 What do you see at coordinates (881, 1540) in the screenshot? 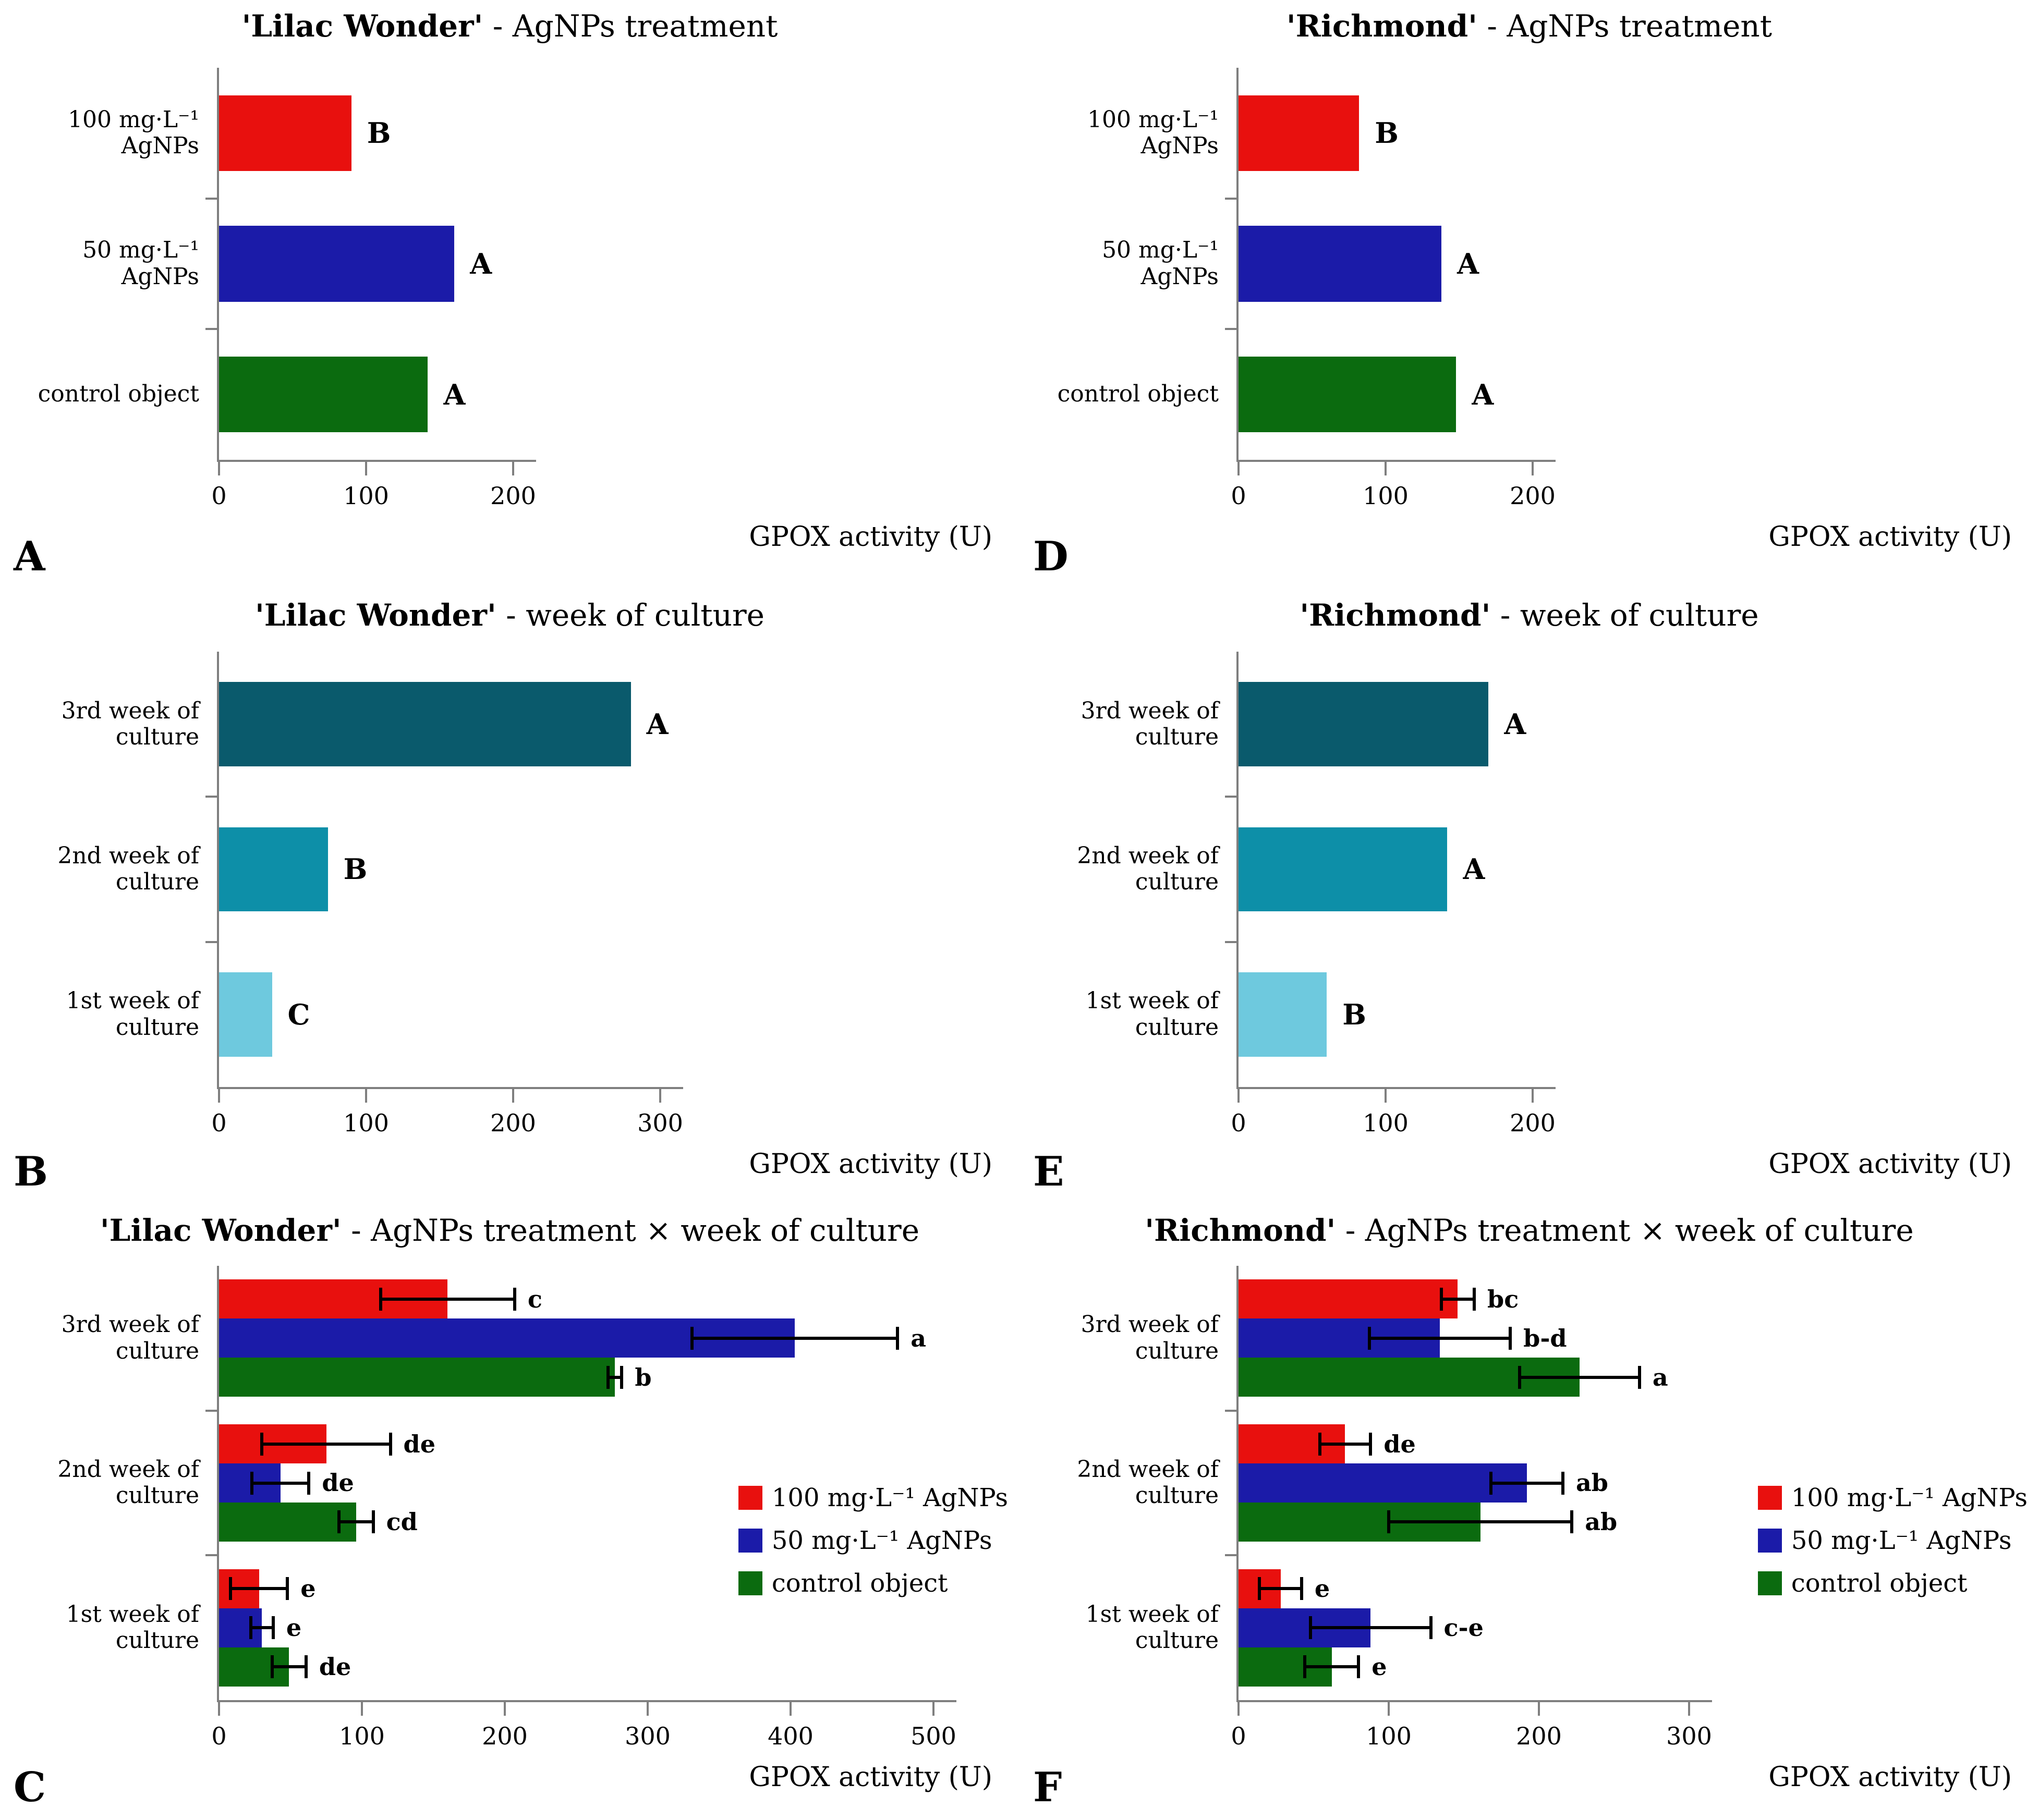
I see `legend-label: 50 mg·L⁻¹ AgNPs` at bounding box center [881, 1540].